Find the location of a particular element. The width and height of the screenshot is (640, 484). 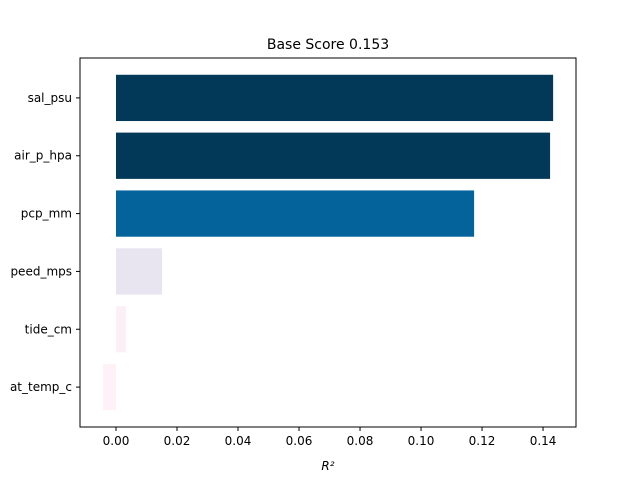

x-tick-label: 0.08 is located at coordinates (360, 441).